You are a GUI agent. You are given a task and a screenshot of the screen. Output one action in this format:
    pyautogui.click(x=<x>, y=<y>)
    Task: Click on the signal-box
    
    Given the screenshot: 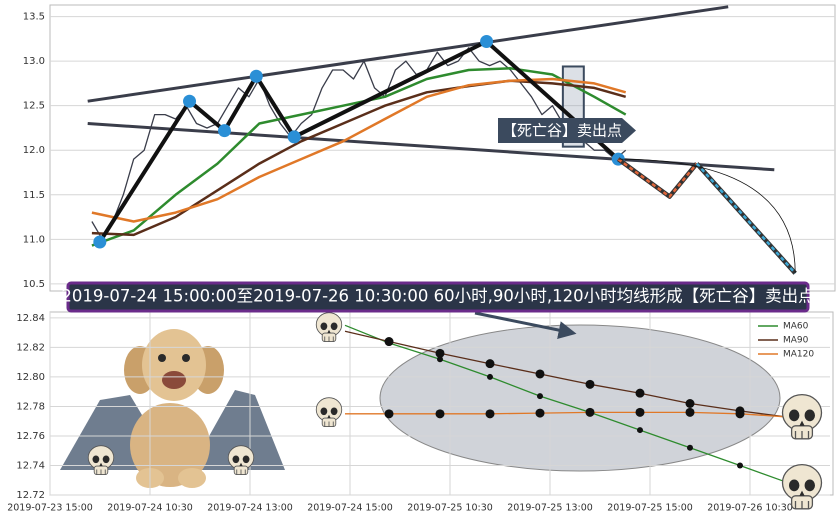 What is the action you would take?
    pyautogui.click(x=567, y=130)
    